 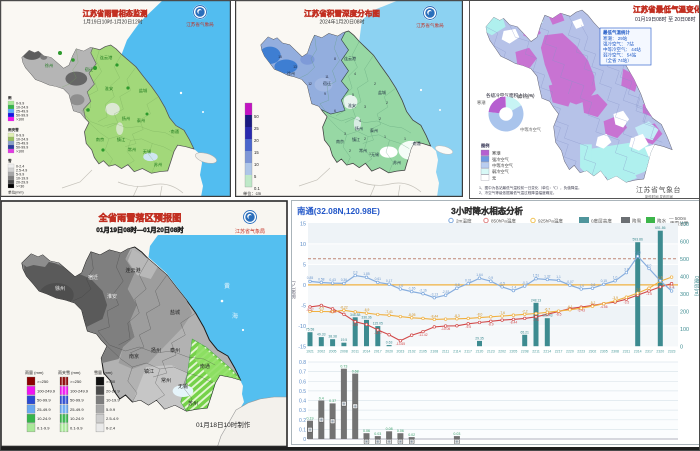 What do you see at coordinates (397, 162) in the screenshot?
I see `svg-text: 苏州` at bounding box center [397, 162].